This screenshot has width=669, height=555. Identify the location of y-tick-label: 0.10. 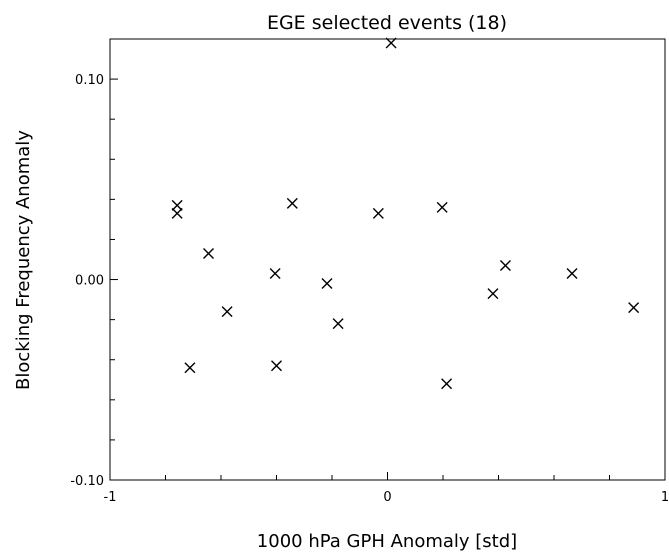
(89, 80).